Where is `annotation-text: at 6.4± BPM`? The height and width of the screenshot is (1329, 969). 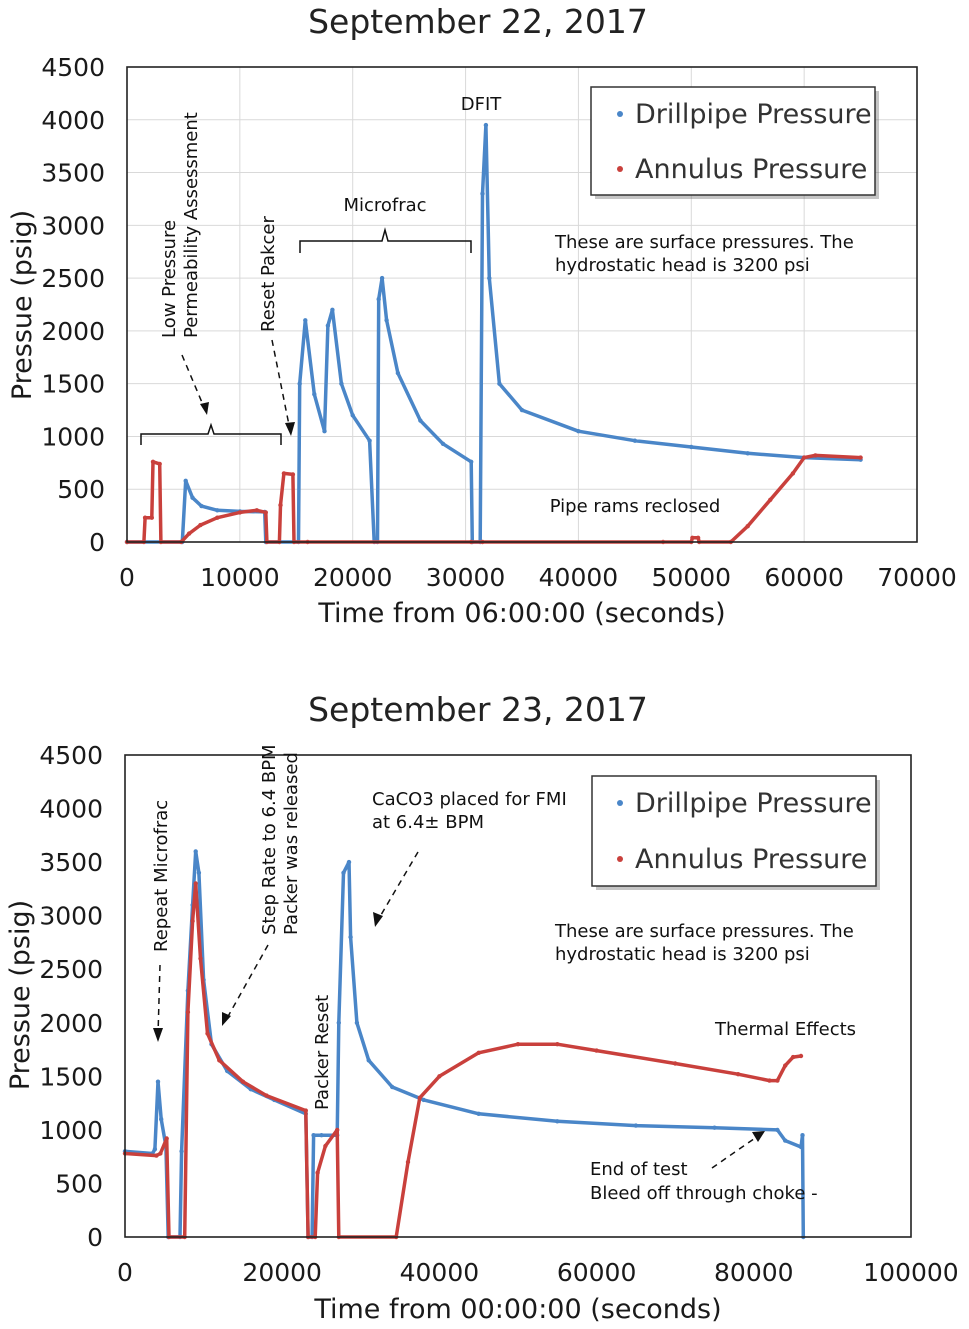 annotation-text: at 6.4± BPM is located at coordinates (428, 822).